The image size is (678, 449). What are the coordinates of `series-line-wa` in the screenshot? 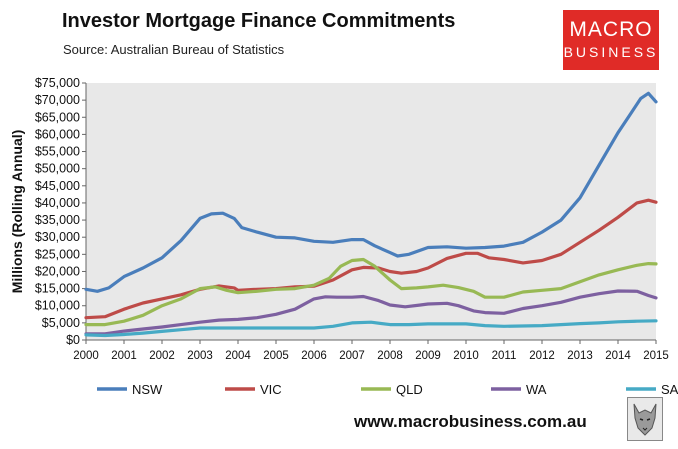 It's located at (371, 312).